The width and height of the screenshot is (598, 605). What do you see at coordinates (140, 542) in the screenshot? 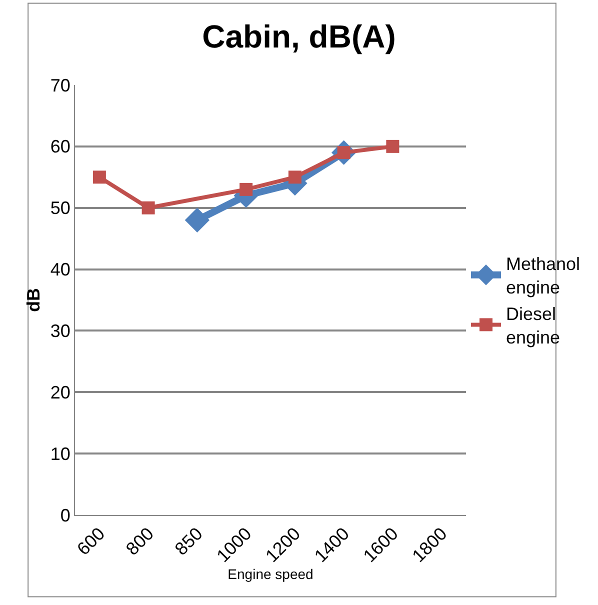
I see `x-tick-label: 800` at bounding box center [140, 542].